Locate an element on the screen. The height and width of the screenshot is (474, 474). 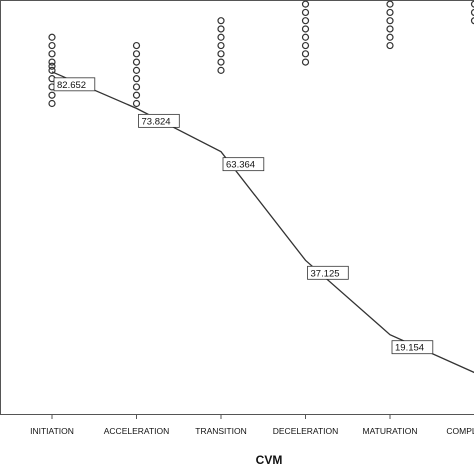
data-label-text: 37.125 is located at coordinates (325, 273).